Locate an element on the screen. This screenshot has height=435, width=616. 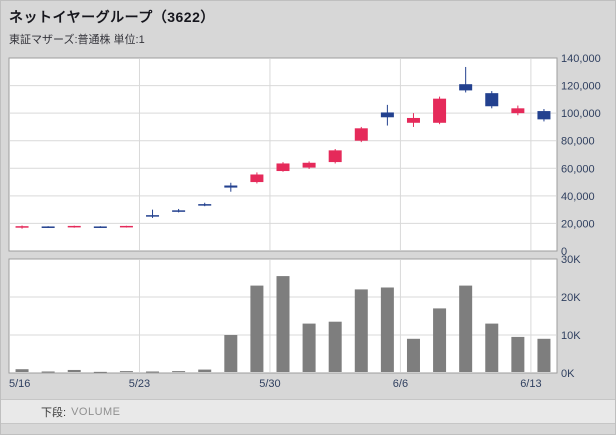
price-axis-label: 80,000 is located at coordinates (578, 142).